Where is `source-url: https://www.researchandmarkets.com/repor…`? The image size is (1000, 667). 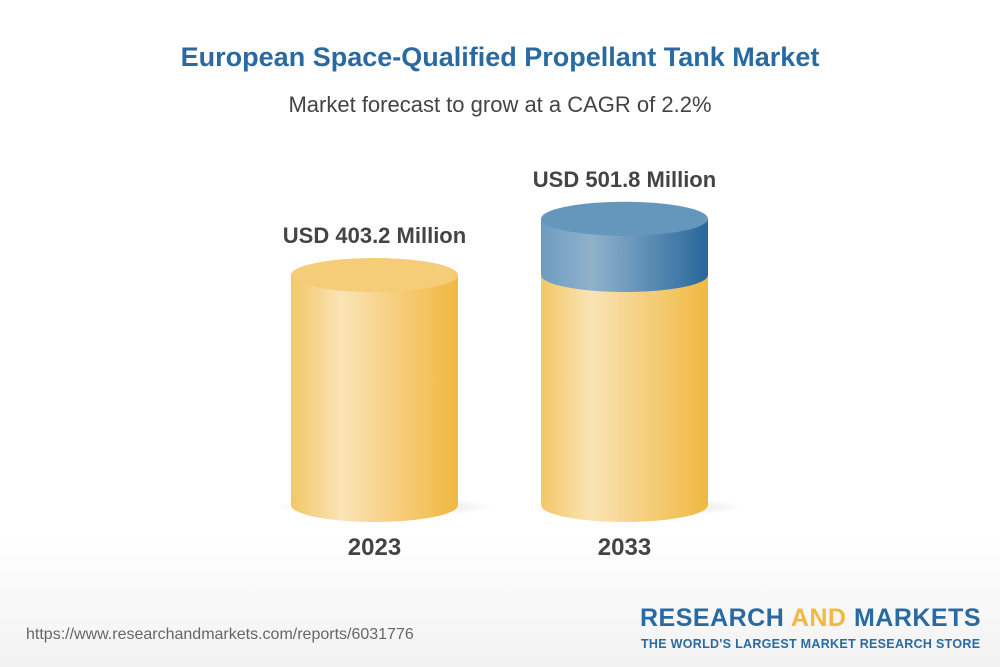
source-url: https://www.researchandmarkets.com/repor… is located at coordinates (220, 634).